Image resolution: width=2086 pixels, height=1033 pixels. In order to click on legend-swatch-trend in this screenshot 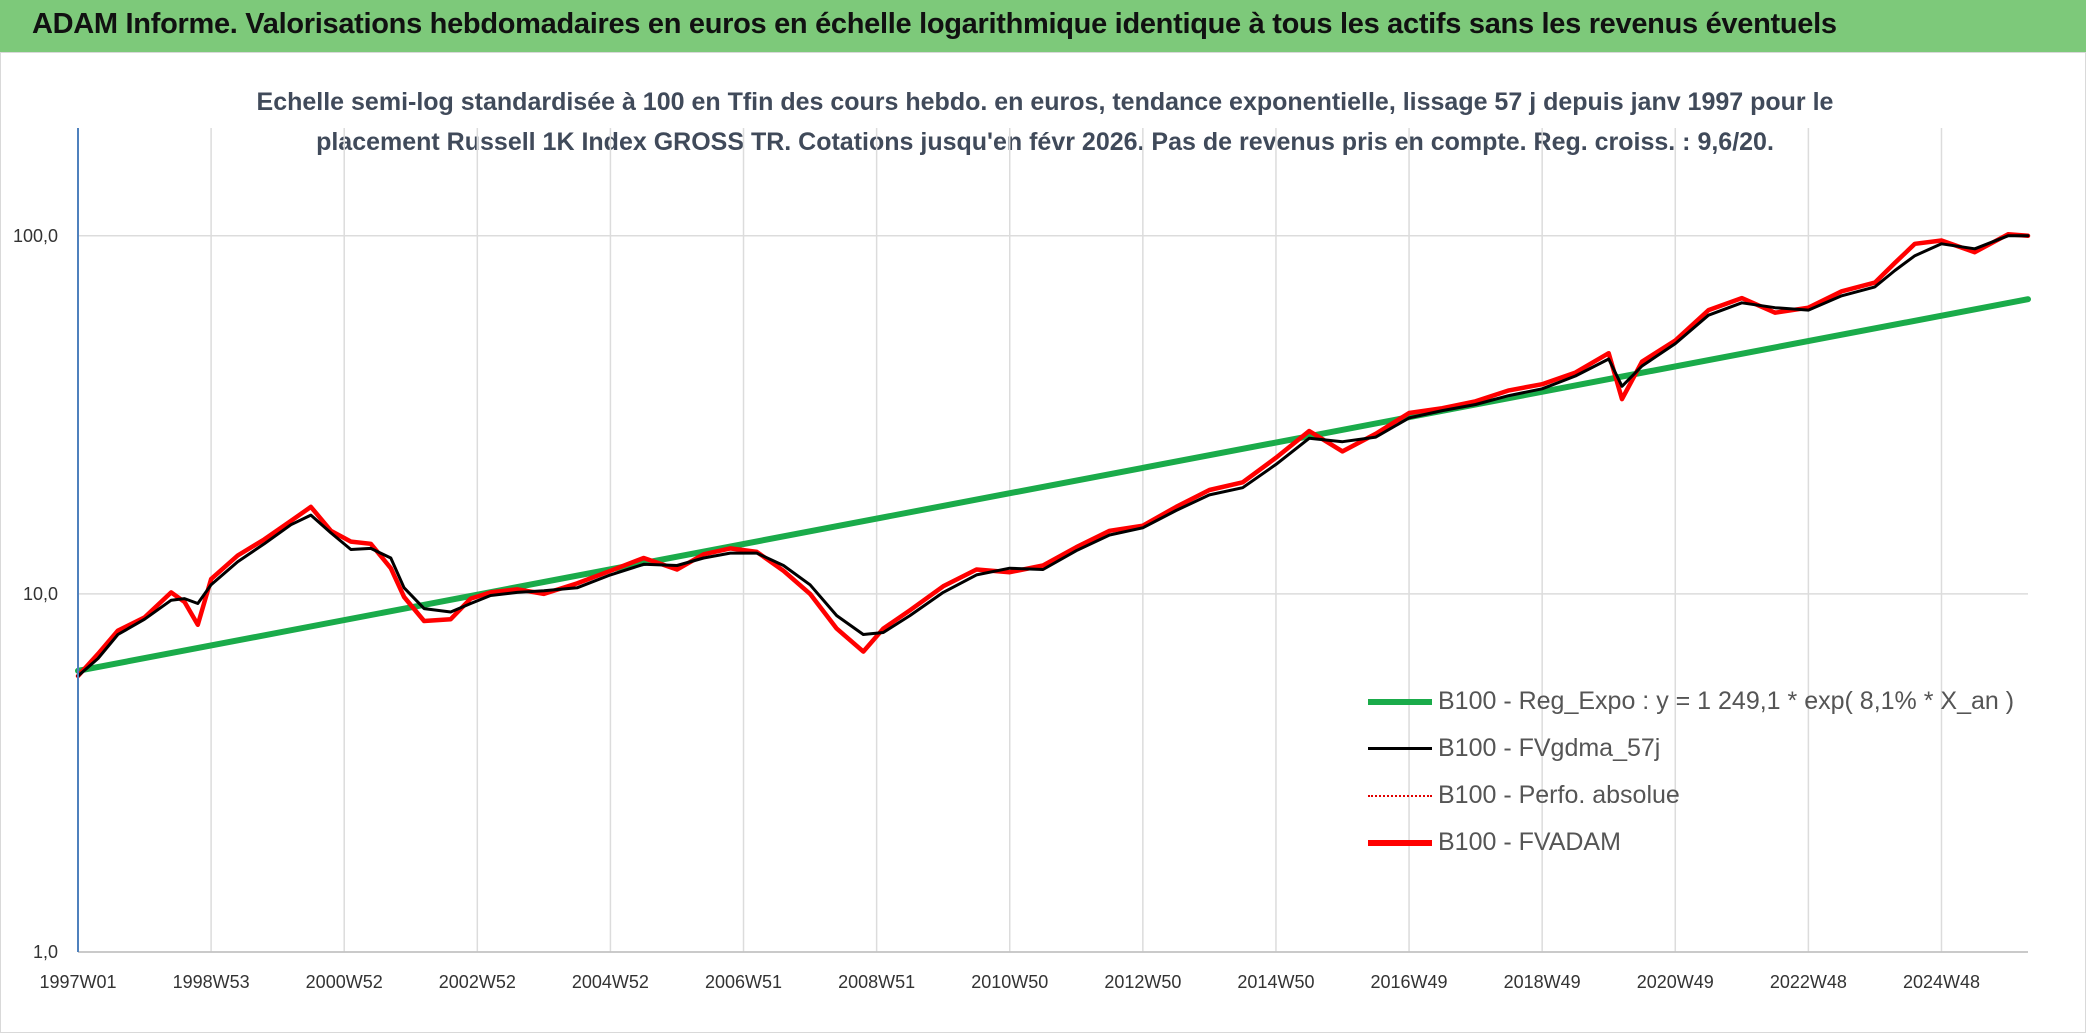, I will do `click(1400, 701)`.